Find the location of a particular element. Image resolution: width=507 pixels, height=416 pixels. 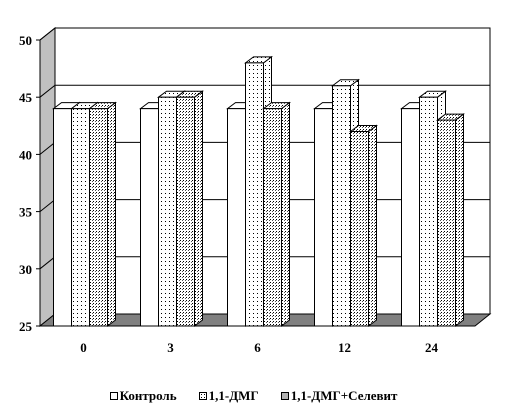

y-tick-label: 40 is located at coordinates (25, 154).